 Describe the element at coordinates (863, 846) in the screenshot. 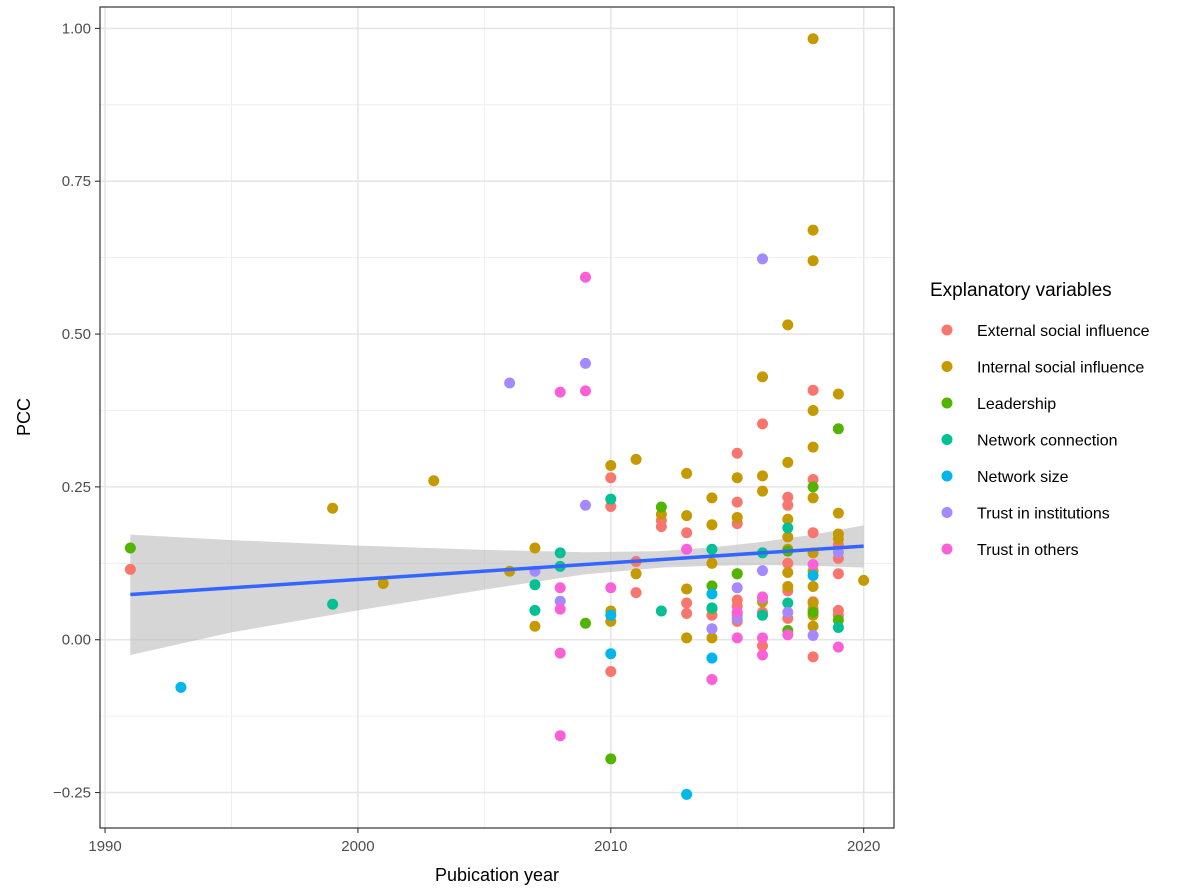

I see `x-tick-label: 2020` at that location.